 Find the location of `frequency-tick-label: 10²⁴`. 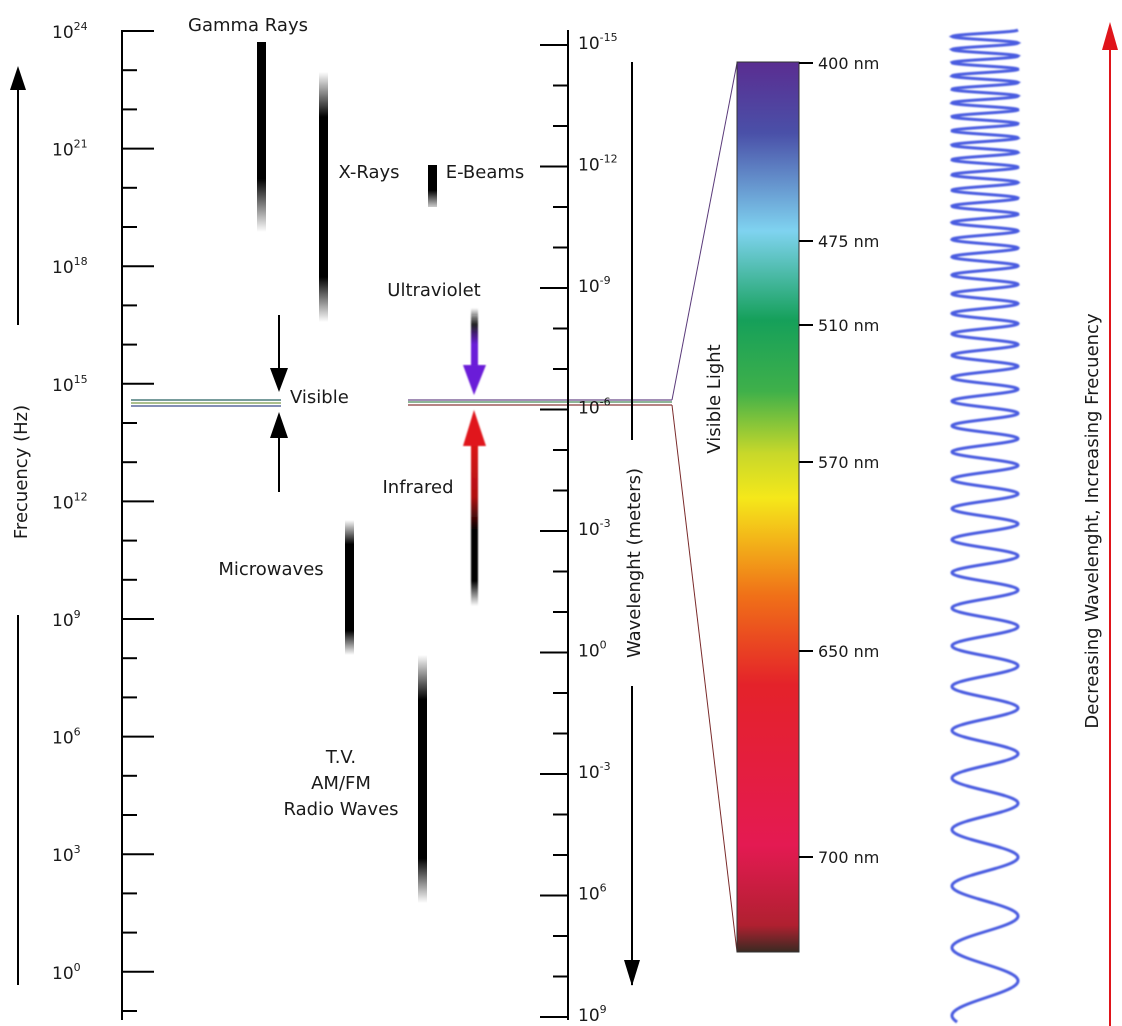

frequency-tick-label: 10²⁴ is located at coordinates (70, 31).